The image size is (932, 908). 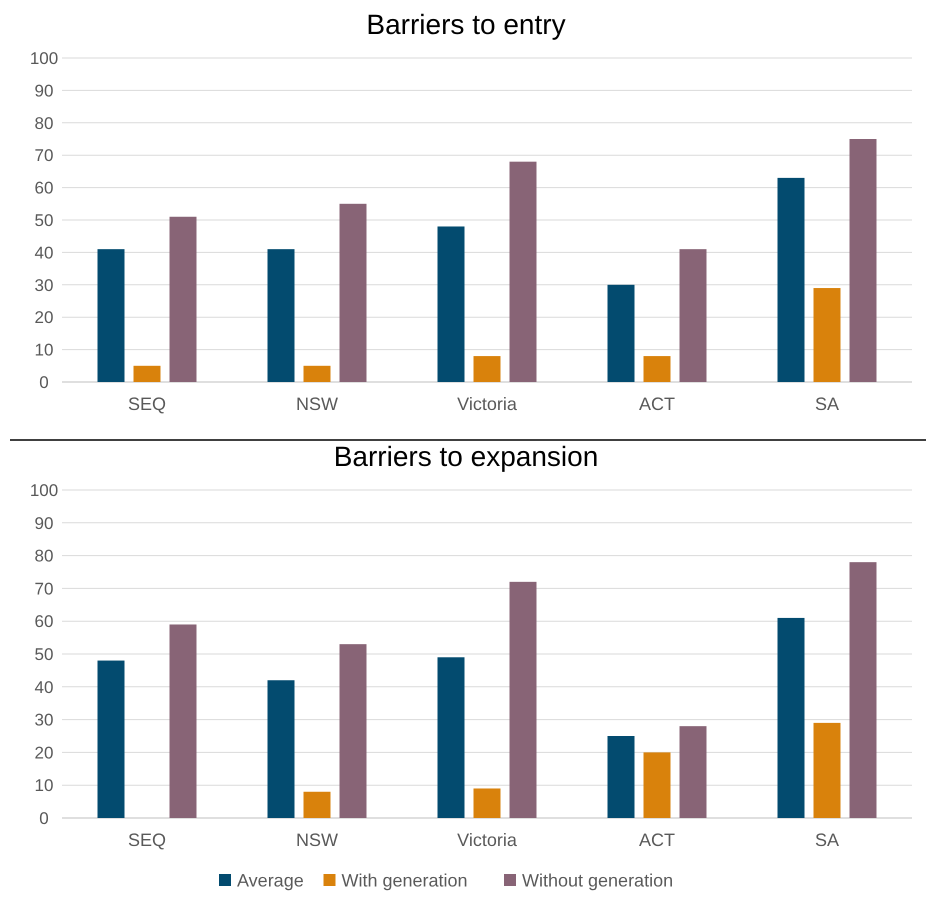 What do you see at coordinates (466, 456) in the screenshot?
I see `chart-title: Barriers to expansion` at bounding box center [466, 456].